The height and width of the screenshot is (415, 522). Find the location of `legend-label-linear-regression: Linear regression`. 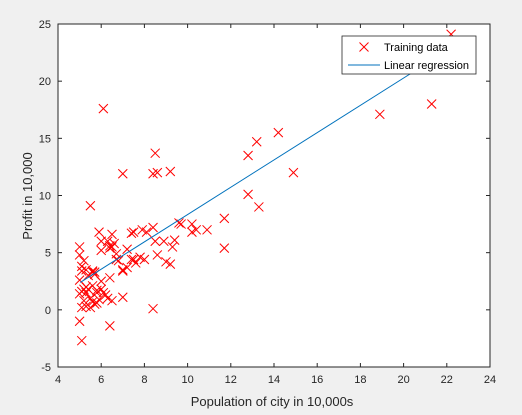

legend-label-linear-regression: Linear regression is located at coordinates (426, 66).